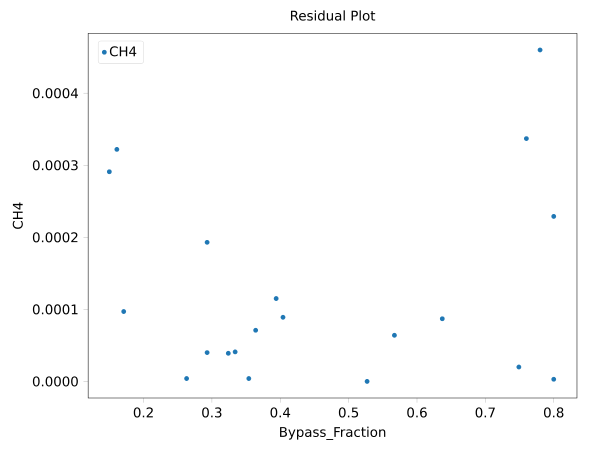  What do you see at coordinates (55, 237) in the screenshot?
I see `y-tick-label: 0.0002` at bounding box center [55, 237].